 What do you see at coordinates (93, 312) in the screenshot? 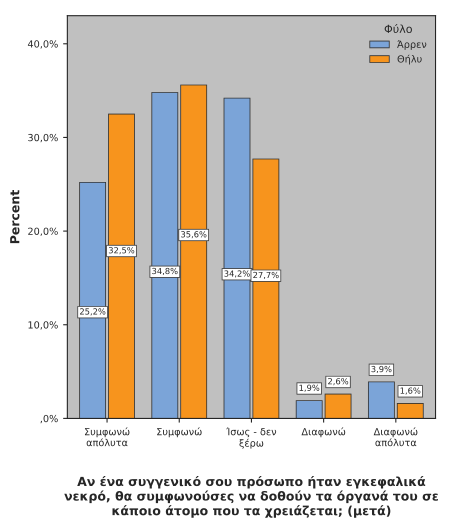
I see `data-label: 25,2%` at bounding box center [93, 312].